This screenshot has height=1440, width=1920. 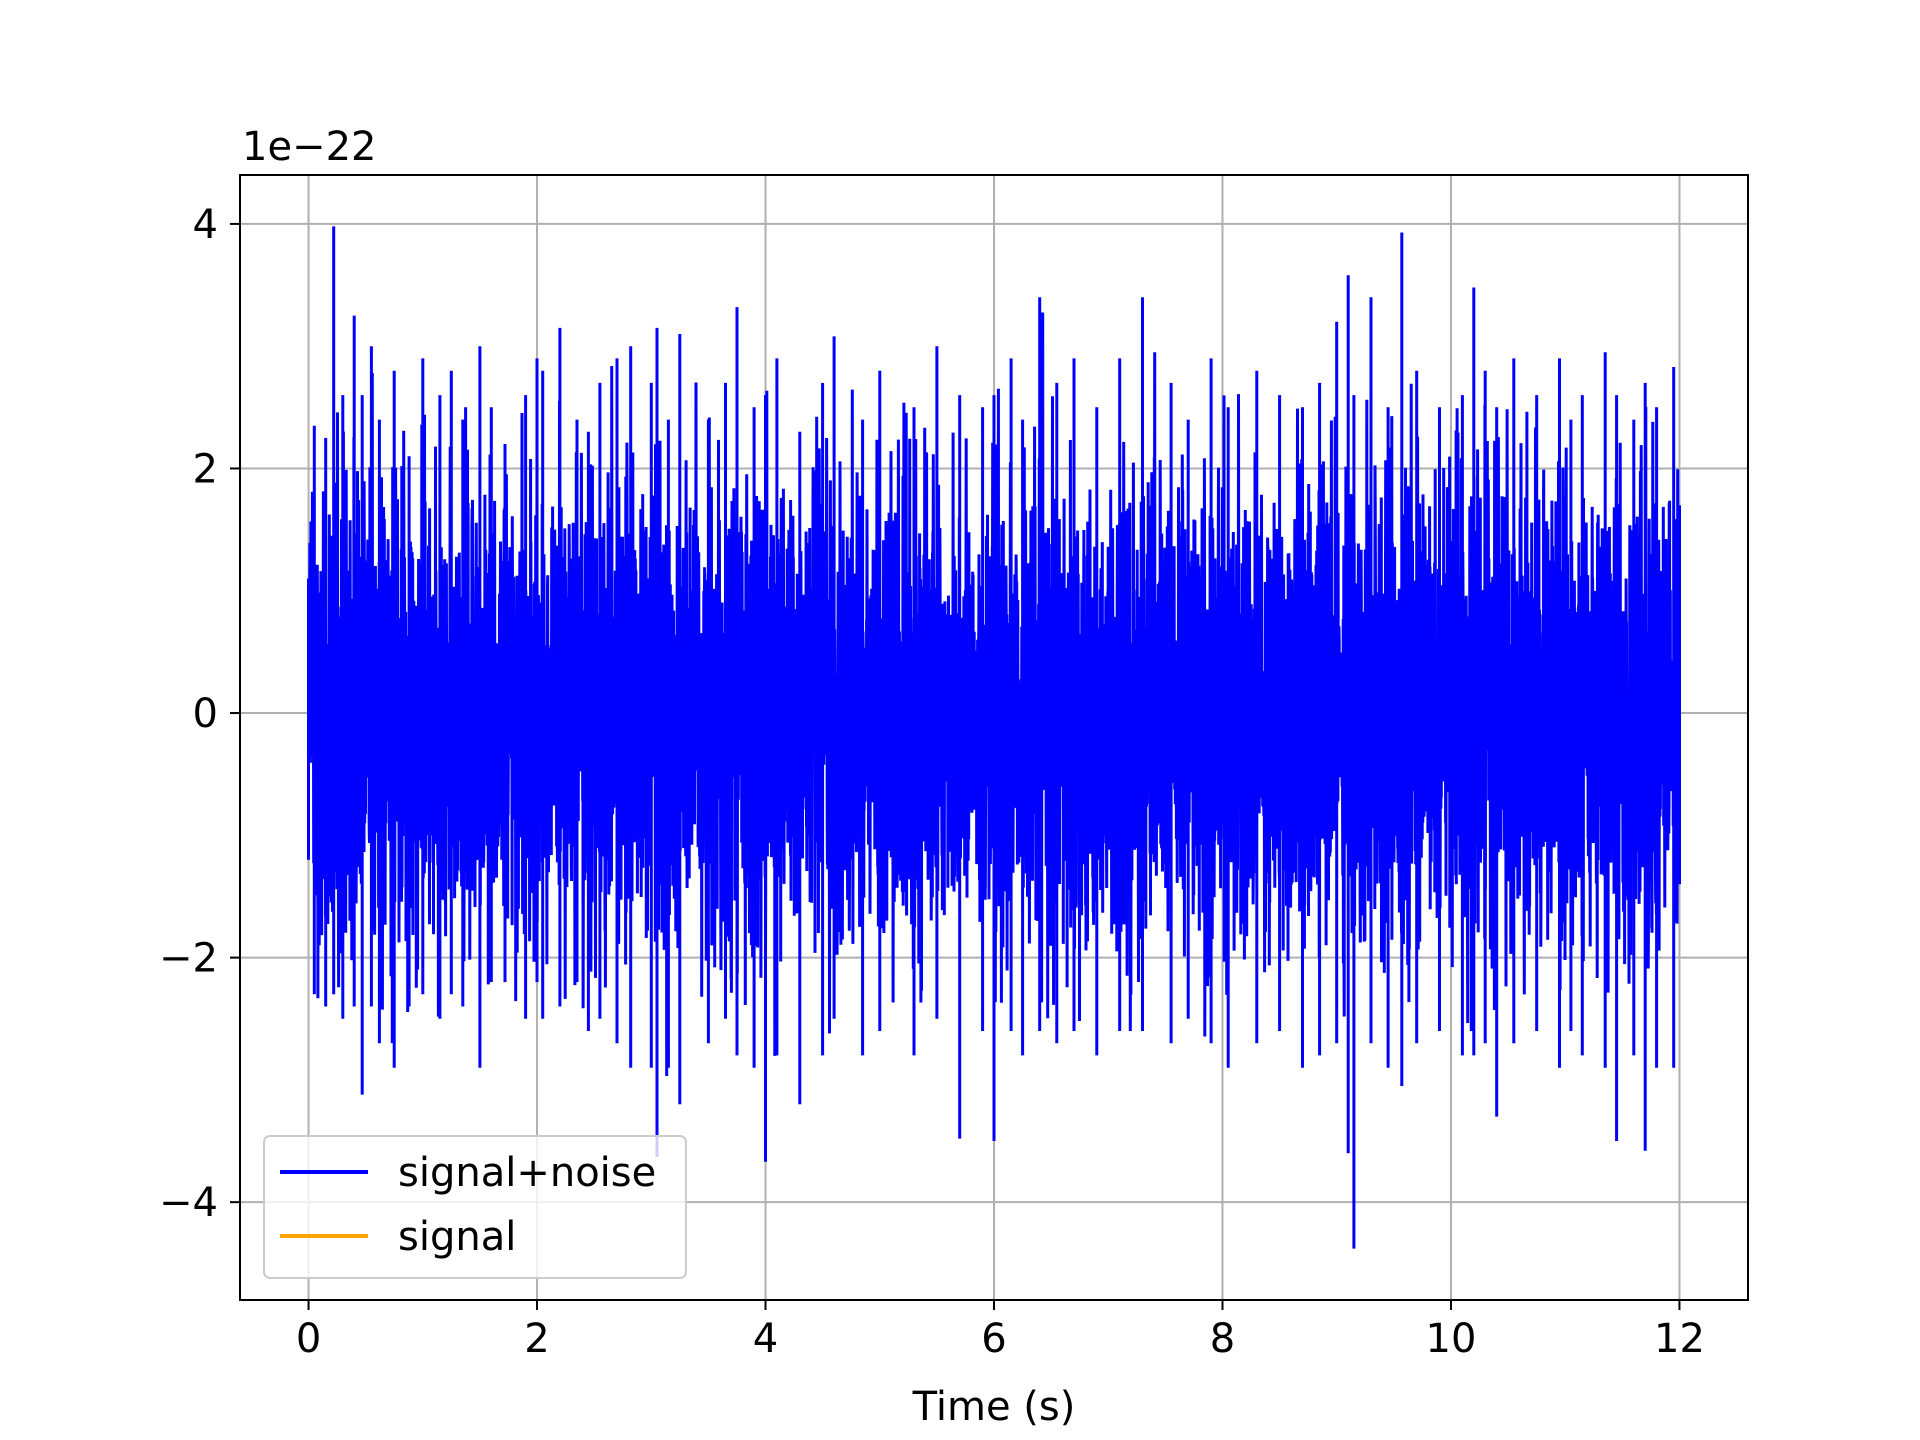 What do you see at coordinates (188, 959) in the screenshot?
I see `y-tick-label: −2` at bounding box center [188, 959].